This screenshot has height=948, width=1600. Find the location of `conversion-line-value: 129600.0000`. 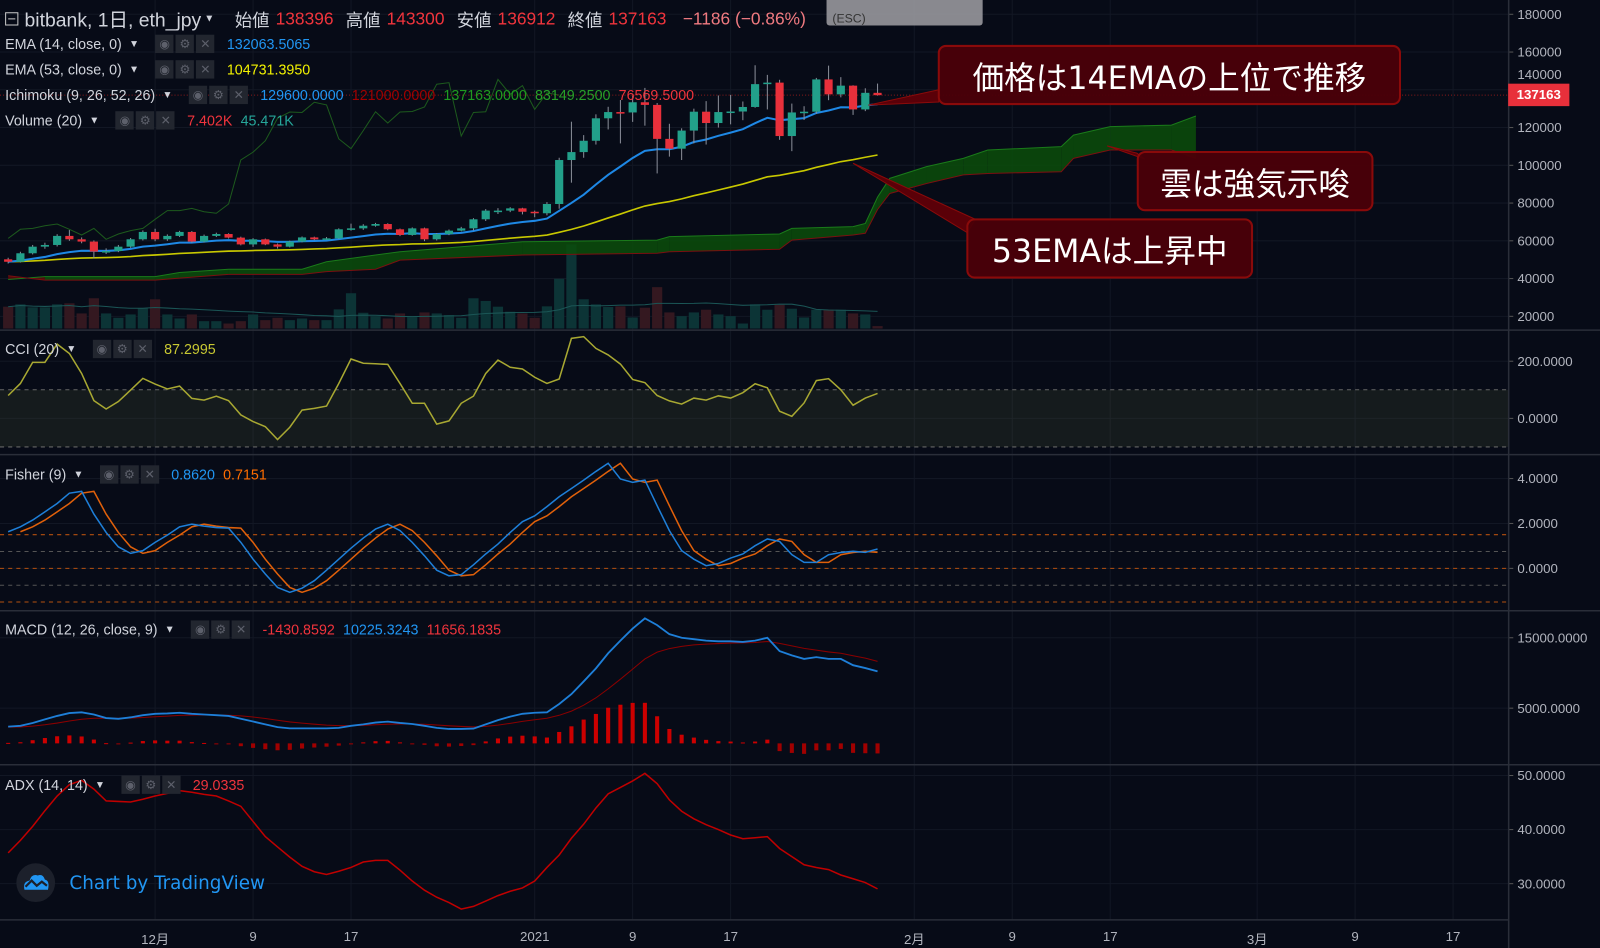

conversion-line-value: 129600.0000 is located at coordinates (302, 95).